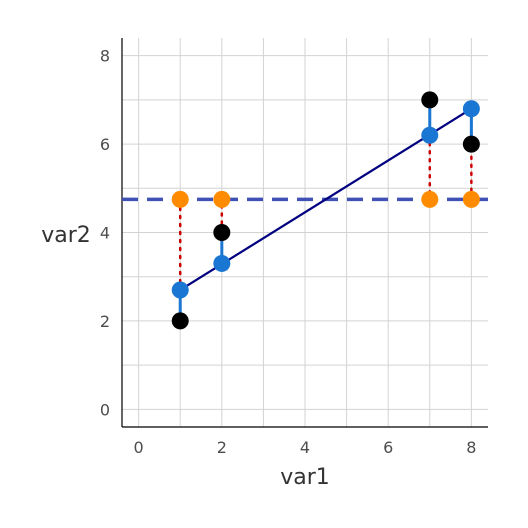 This screenshot has height=528, width=528. Describe the element at coordinates (66, 235) in the screenshot. I see `y-axis-title: var2` at that location.